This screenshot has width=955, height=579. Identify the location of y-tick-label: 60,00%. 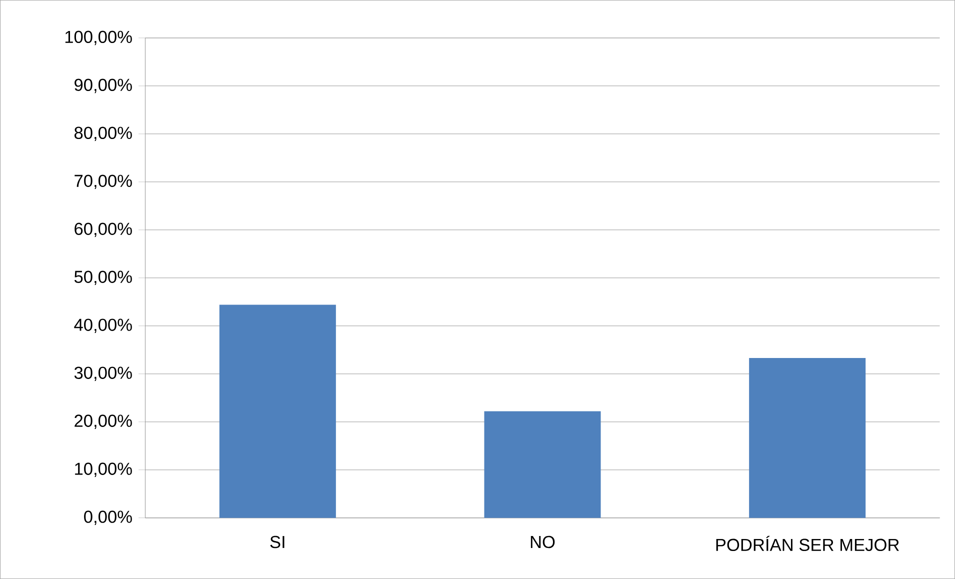
(103, 230).